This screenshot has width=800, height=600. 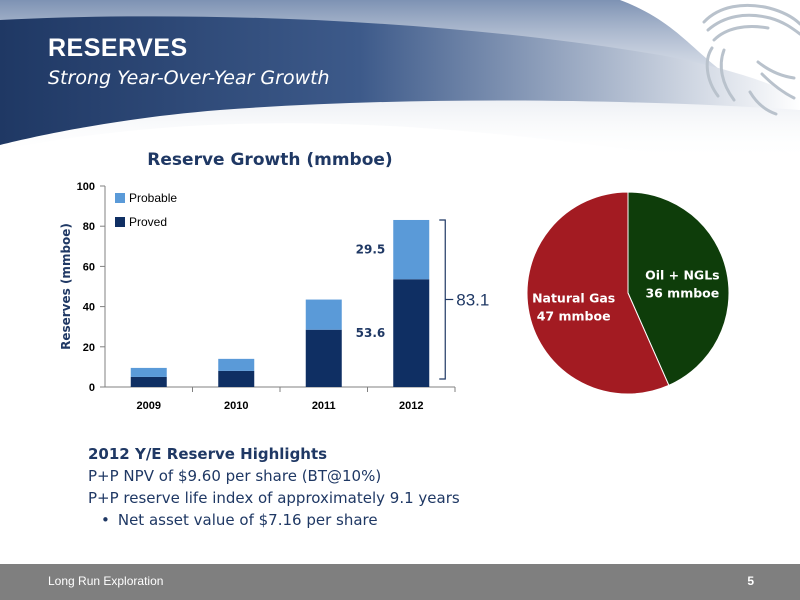 I want to click on total-annotation: 83.1, so click(x=472, y=299).